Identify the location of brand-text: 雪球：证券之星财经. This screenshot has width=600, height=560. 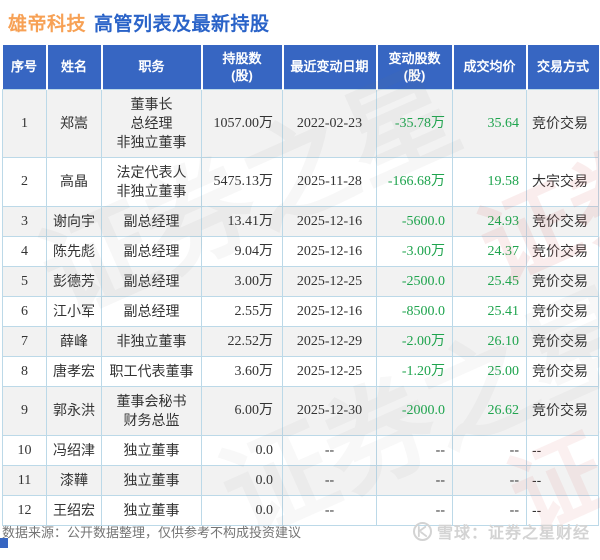
(513, 533).